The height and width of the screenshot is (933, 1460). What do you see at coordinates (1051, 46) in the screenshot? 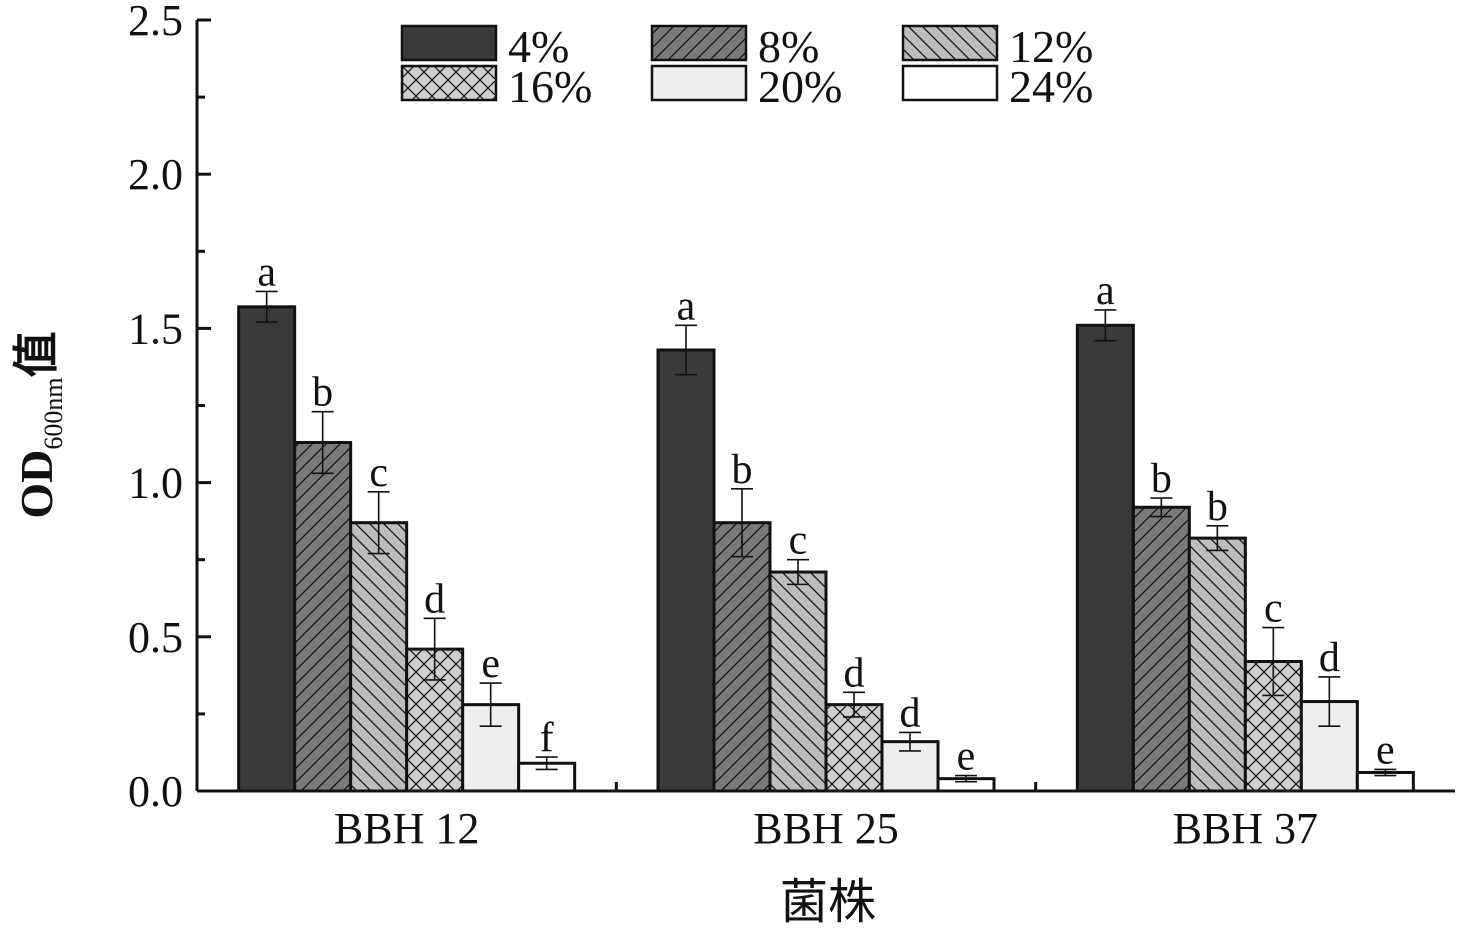
I see `legend-label: 12%` at bounding box center [1051, 46].